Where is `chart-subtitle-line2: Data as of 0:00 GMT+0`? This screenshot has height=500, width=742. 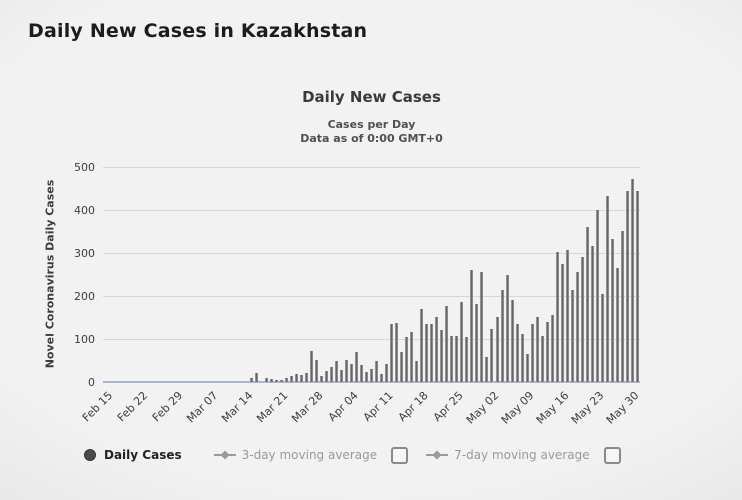 chart-subtitle-line2: Data as of 0:00 GMT+0 is located at coordinates (371, 138).